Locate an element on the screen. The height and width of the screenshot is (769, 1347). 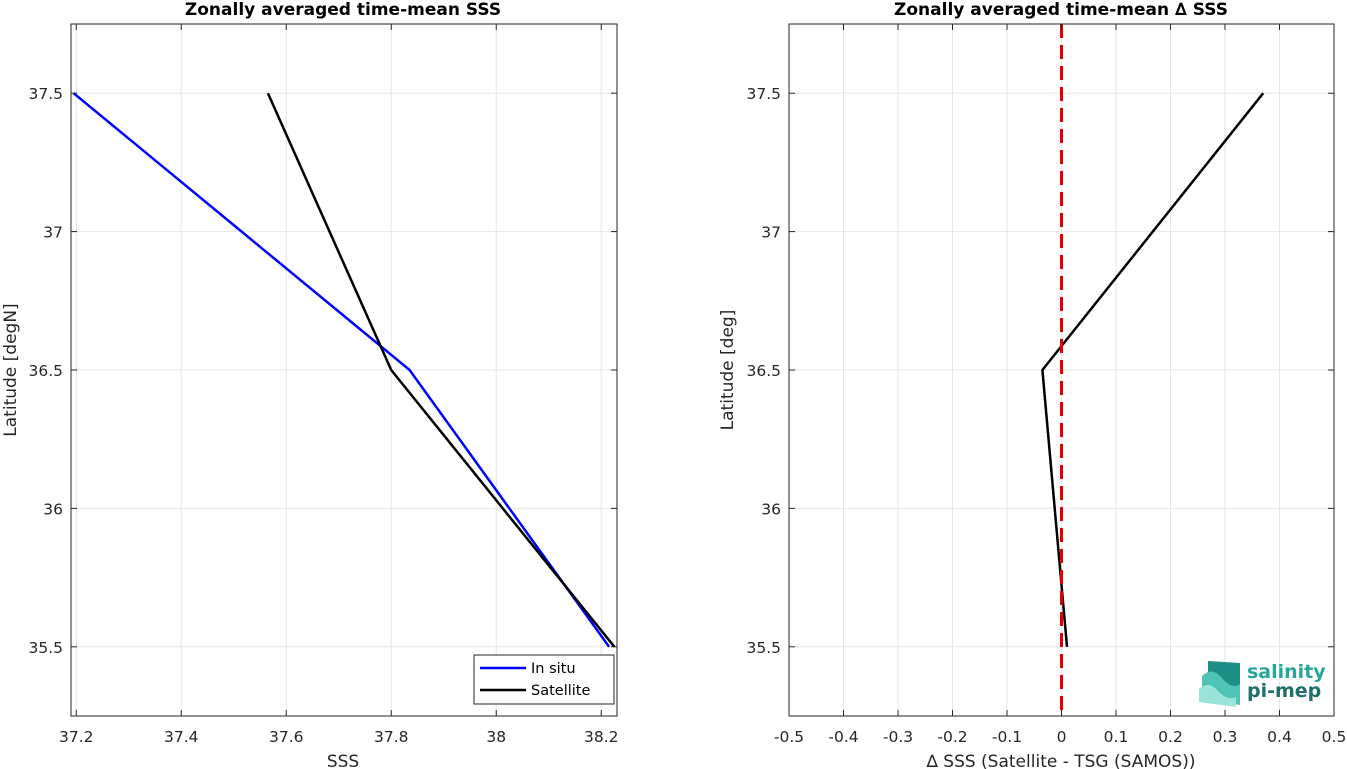
x-tick-label: 37.6 is located at coordinates (286, 737).